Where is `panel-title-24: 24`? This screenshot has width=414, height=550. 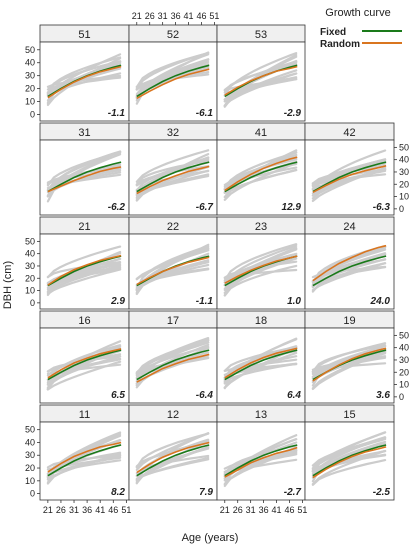
panel-title-24: 24 is located at coordinates (349, 227).